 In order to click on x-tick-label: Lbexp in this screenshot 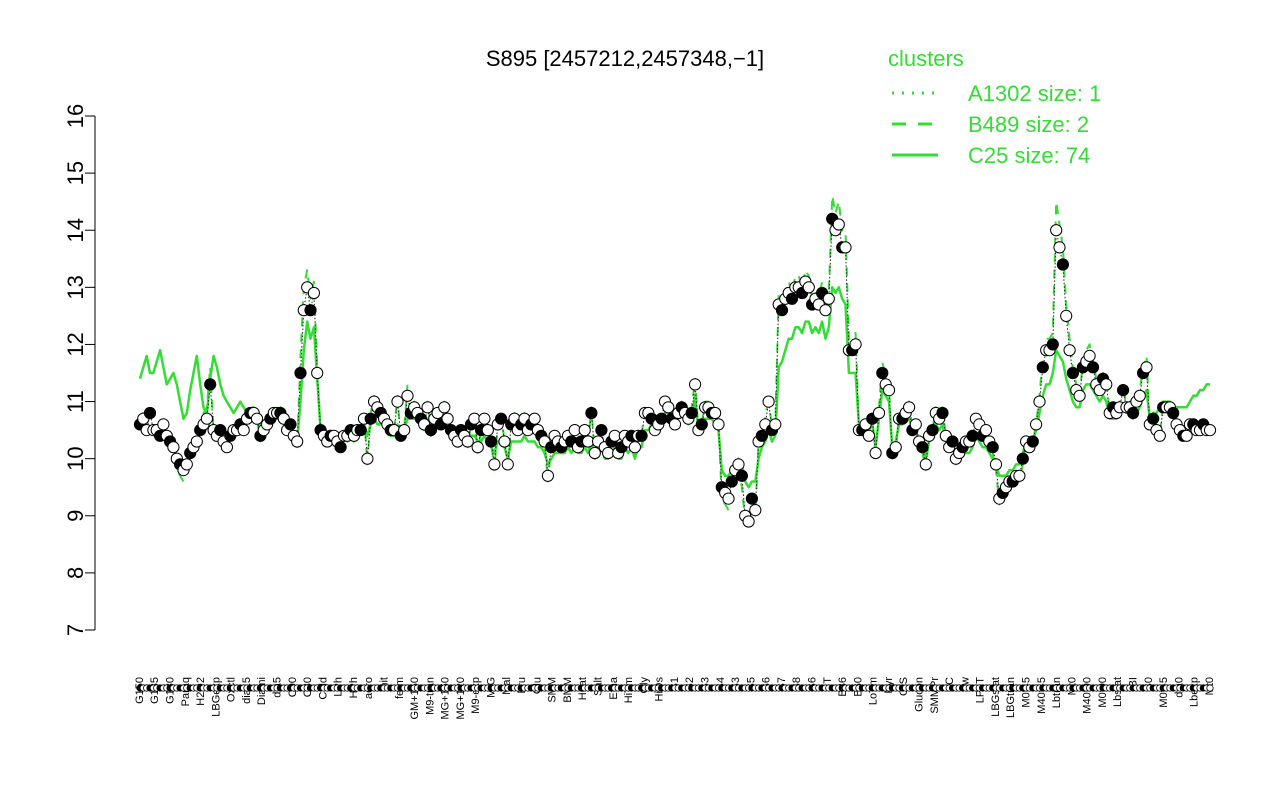, I will do `click(1195, 692)`.